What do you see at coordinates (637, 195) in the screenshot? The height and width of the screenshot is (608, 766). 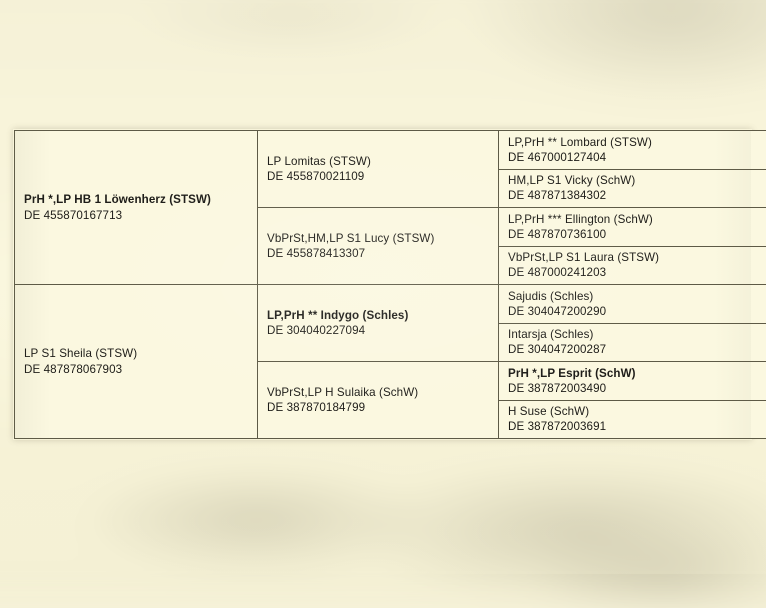 I see `pedigree-id: DE 487871384302` at bounding box center [637, 195].